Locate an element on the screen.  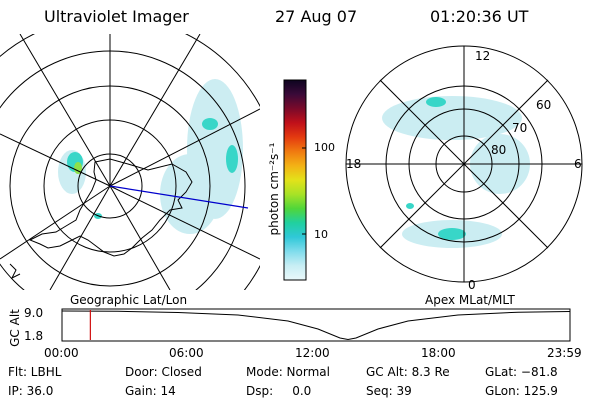
time-label: 01:20:36 UT is located at coordinates (479, 16).